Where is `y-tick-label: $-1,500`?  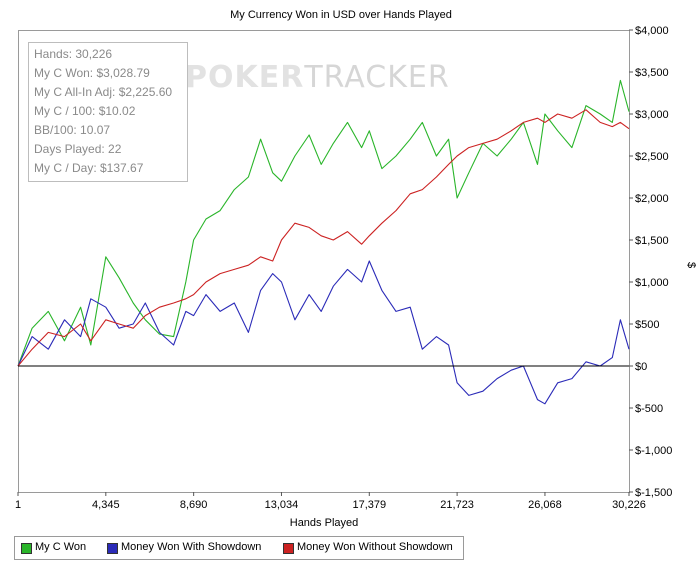 y-tick-label: $-1,500 is located at coordinates (653, 493).